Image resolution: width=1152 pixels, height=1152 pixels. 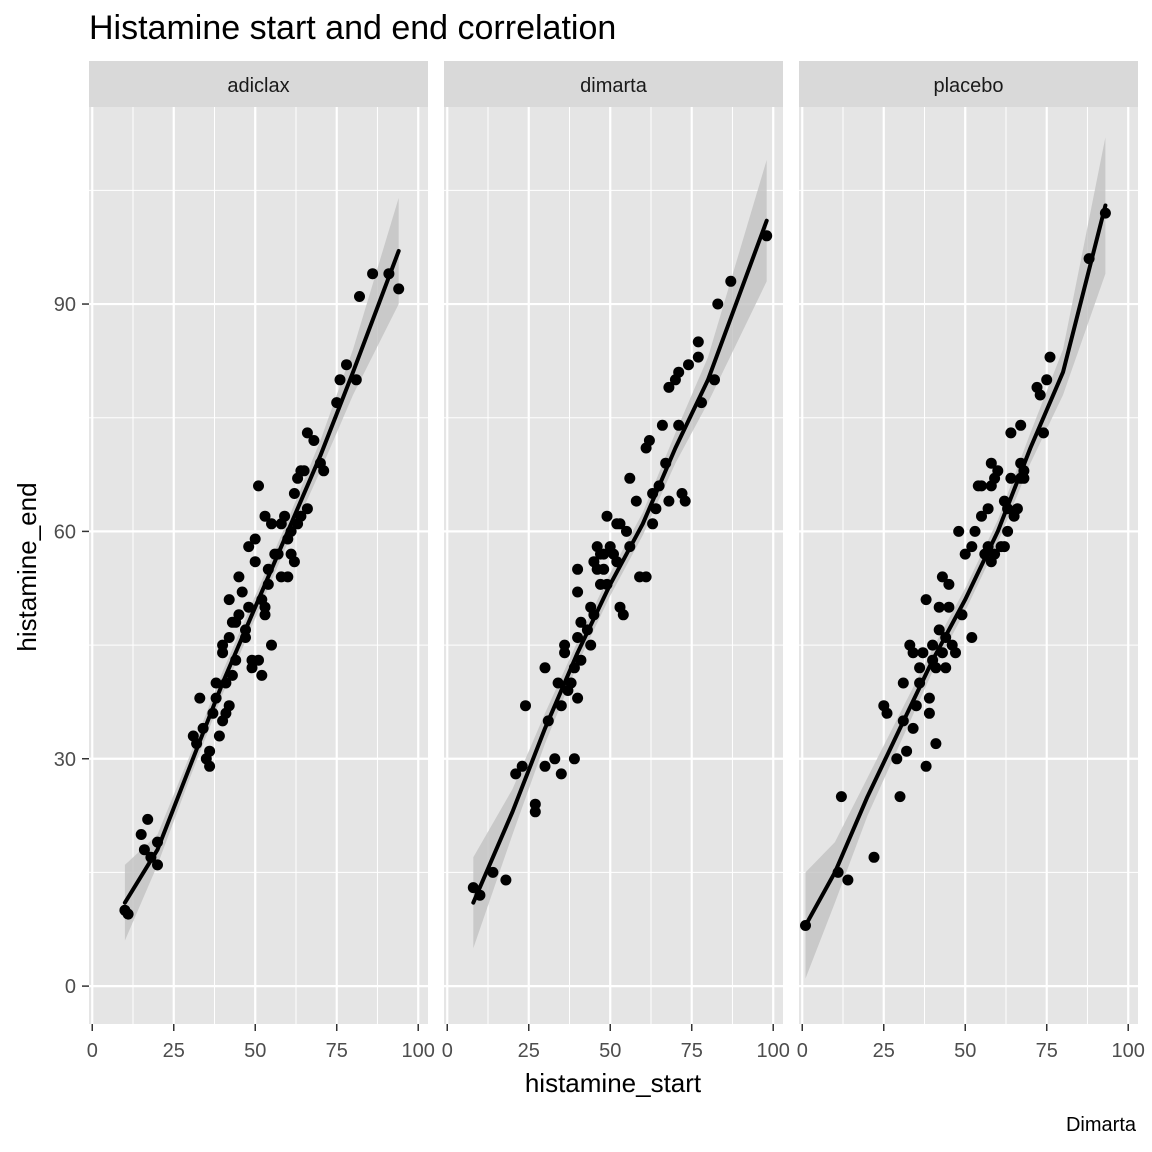 I want to click on x-axis-label: histamine_start, so click(x=613, y=1083).